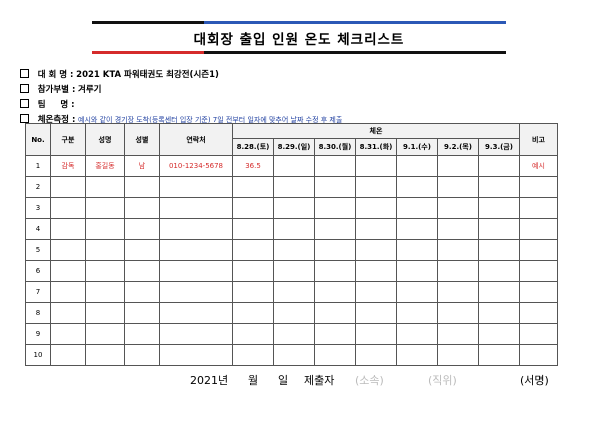 This screenshot has width=600, height=424. I want to click on contact-cell: 010-1234-5678, so click(196, 166).